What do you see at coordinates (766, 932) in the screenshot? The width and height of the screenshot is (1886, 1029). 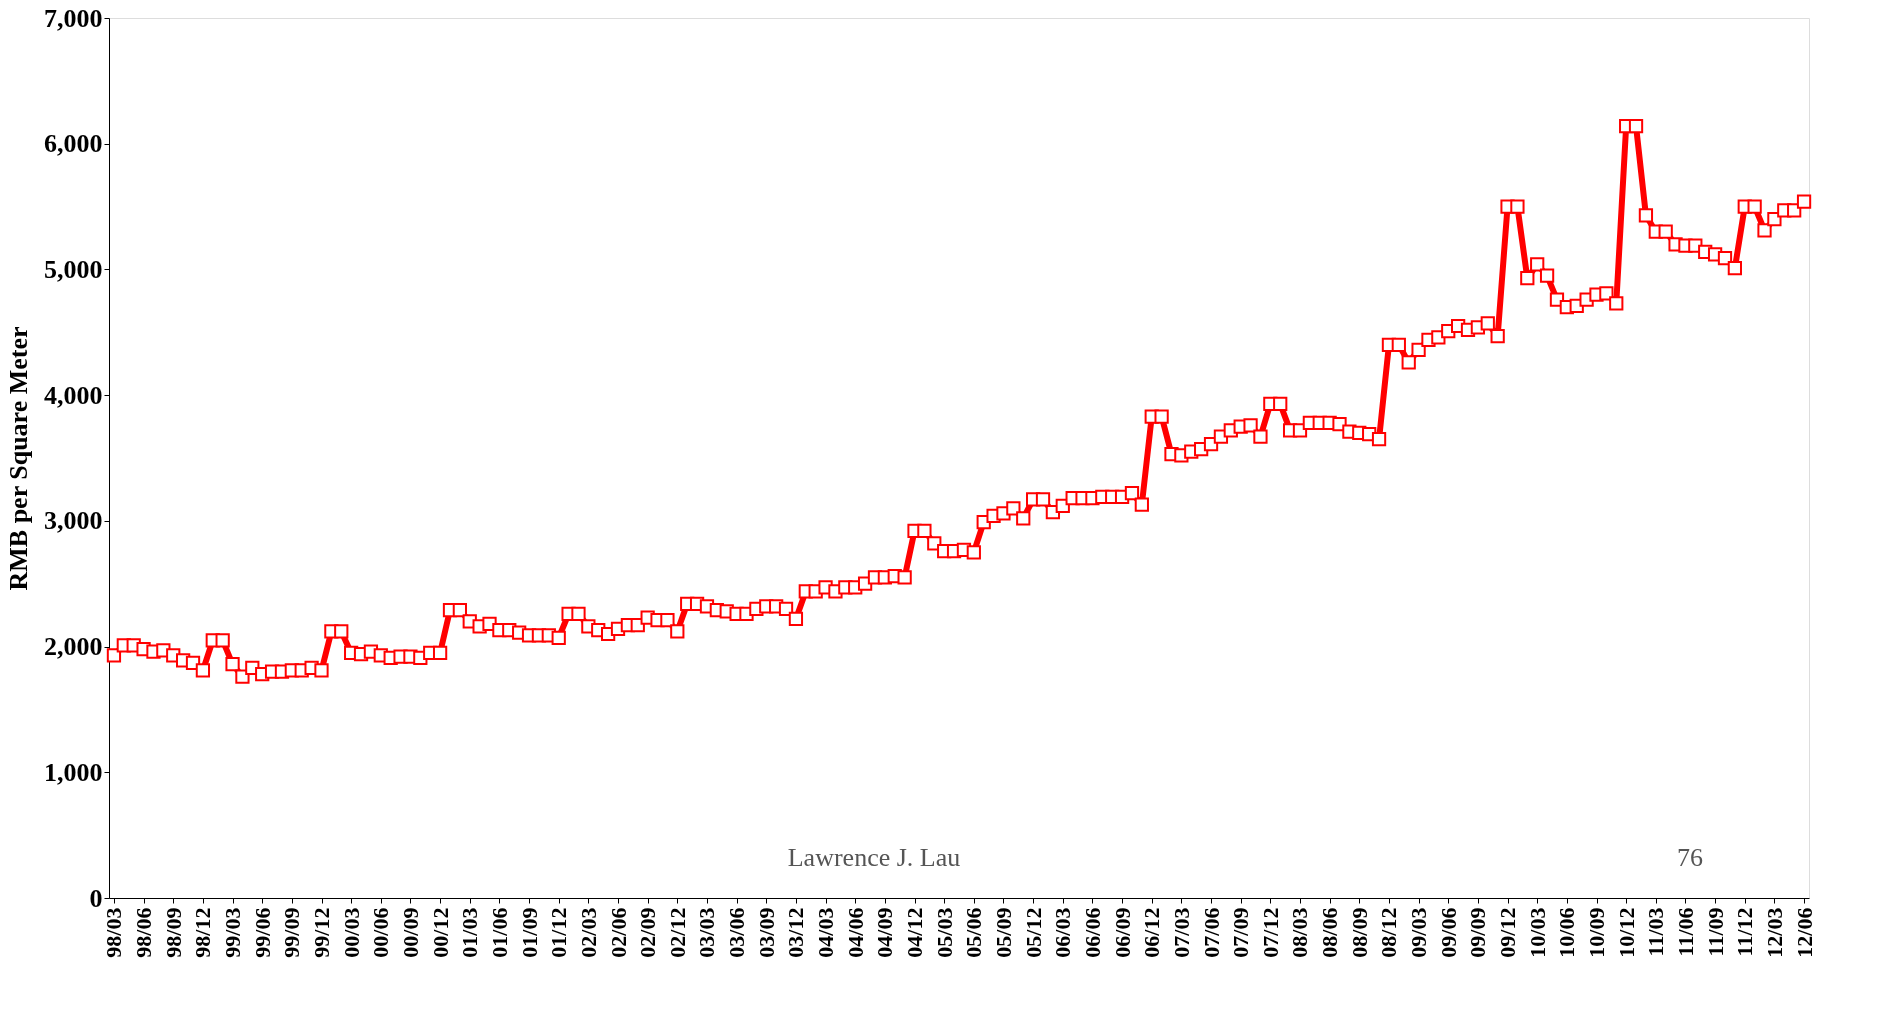 I see `x-tick-label: 03/09` at bounding box center [766, 932].